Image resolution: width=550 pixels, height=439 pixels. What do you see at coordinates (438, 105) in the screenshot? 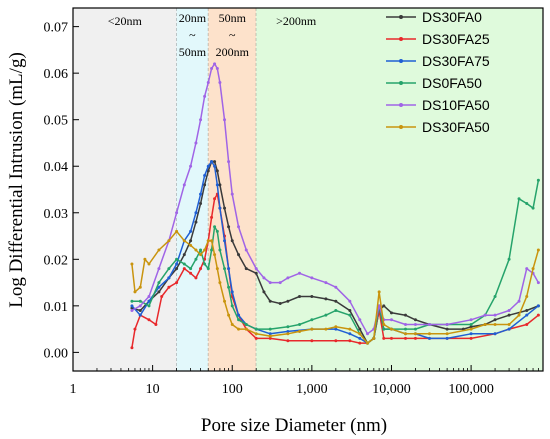
I see `legend-entry: DS10FA50` at bounding box center [438, 105].